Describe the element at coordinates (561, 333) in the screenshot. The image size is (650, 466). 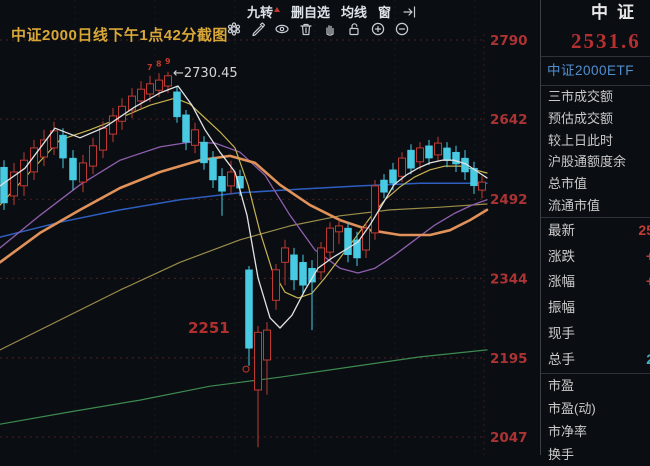
I see `quote-label: 现手` at that location.